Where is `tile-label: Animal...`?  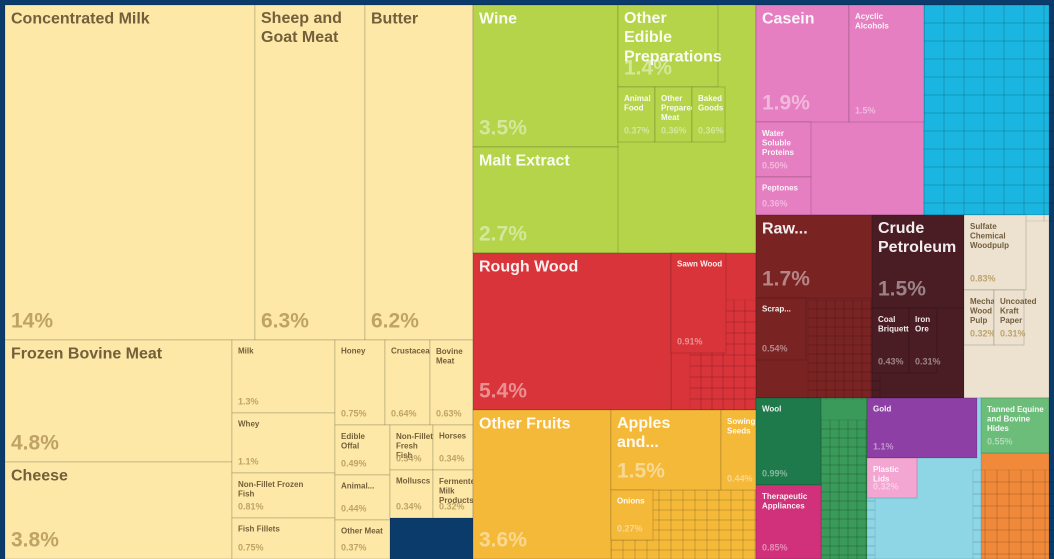
tile-label: Animal... is located at coordinates (357, 486).